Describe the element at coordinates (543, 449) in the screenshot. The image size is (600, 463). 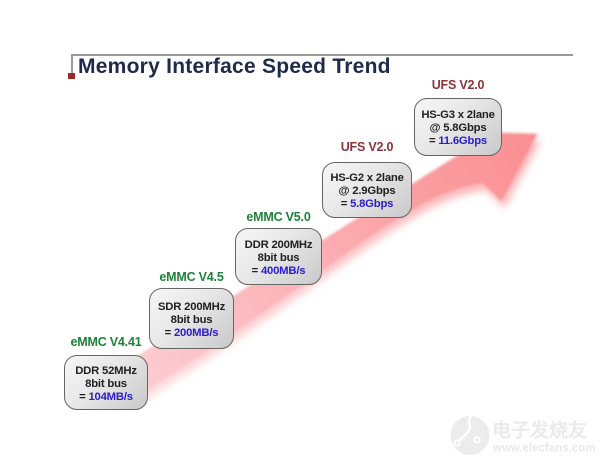
I see `svg-text: www.elecfans.com` at that location.